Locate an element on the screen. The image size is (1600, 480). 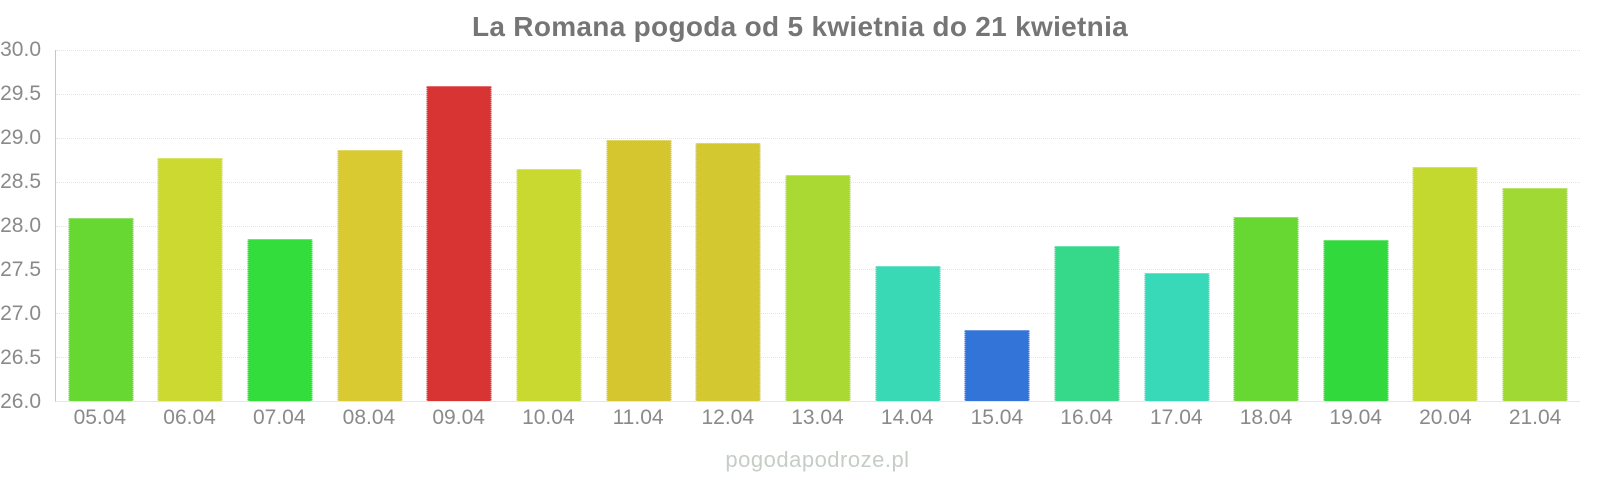
x-axis-tick-label: 16.04 is located at coordinates (1086, 417).